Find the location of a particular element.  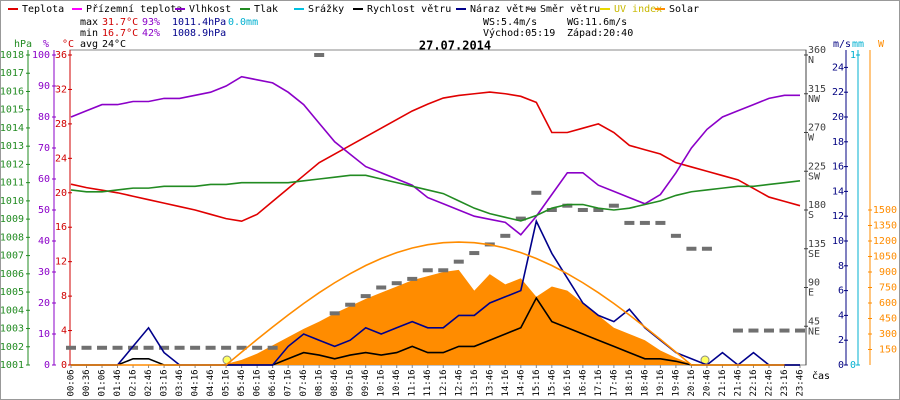

x-tick-label: 20:16 is located at coordinates (692, 382).